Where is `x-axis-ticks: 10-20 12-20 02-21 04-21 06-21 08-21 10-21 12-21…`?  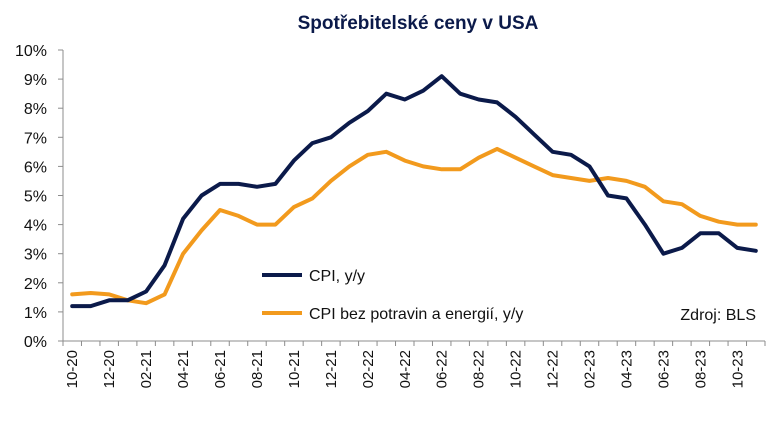 x-axis-ticks: 10-20 12-20 02-21 04-21 06-21 08-21 10-21 12-21… is located at coordinates (414, 364).